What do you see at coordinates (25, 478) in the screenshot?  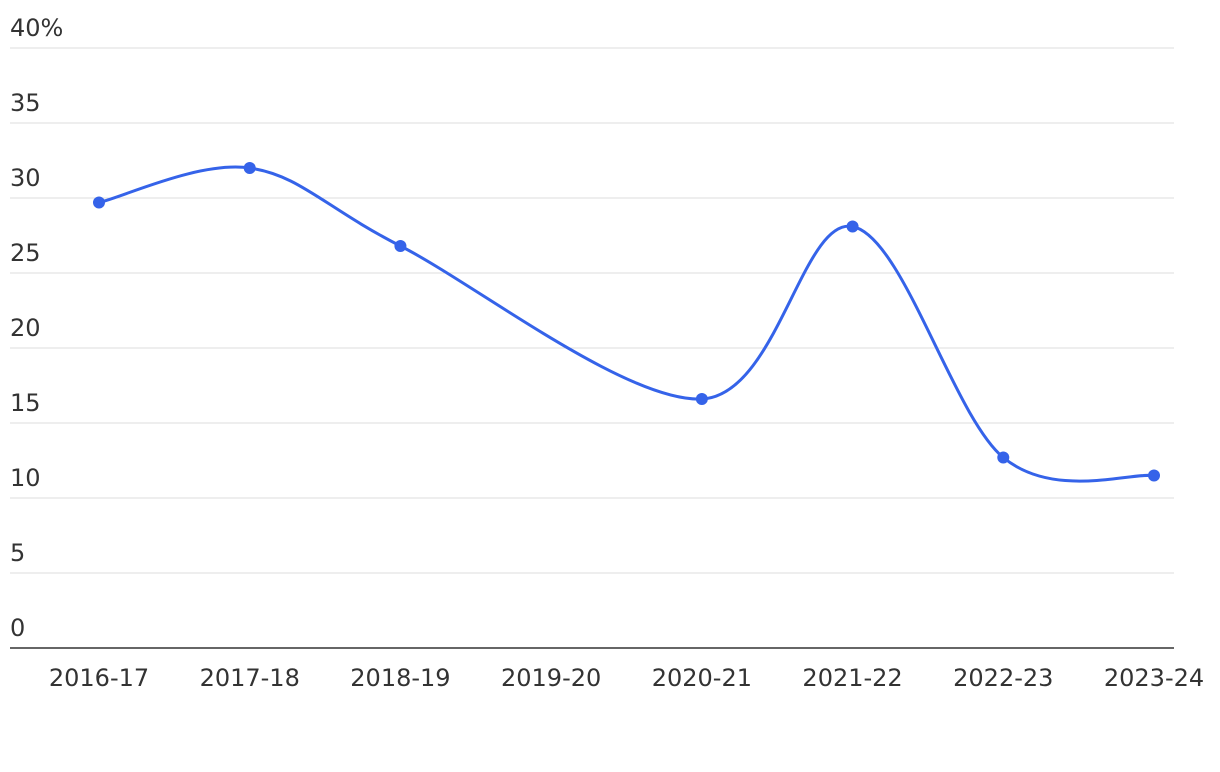 I see `y-tick-label: 10` at bounding box center [25, 478].